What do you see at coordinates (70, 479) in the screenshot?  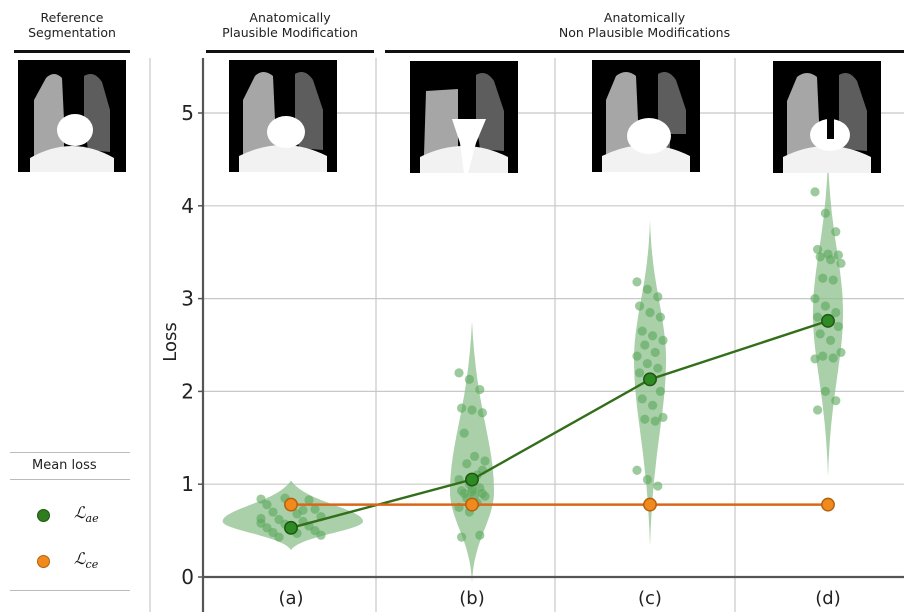 I see `legend-title-rule` at bounding box center [70, 479].